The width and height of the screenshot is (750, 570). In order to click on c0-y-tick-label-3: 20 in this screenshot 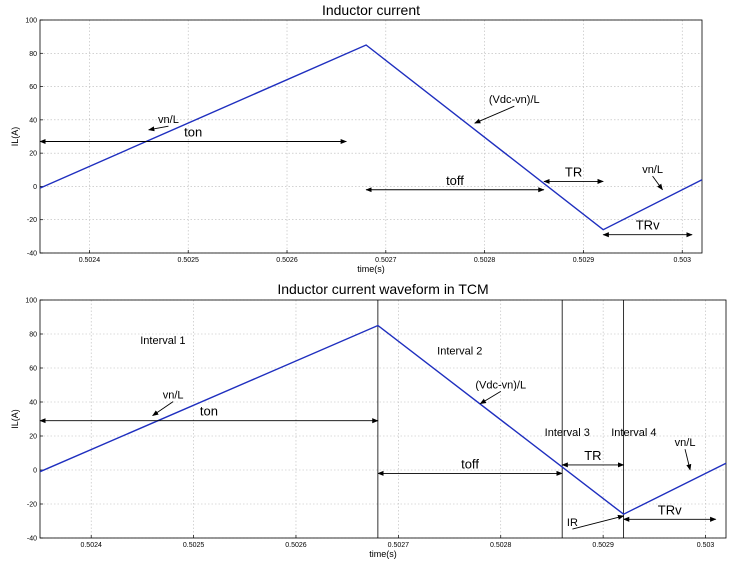, I will do `click(33, 154)`.